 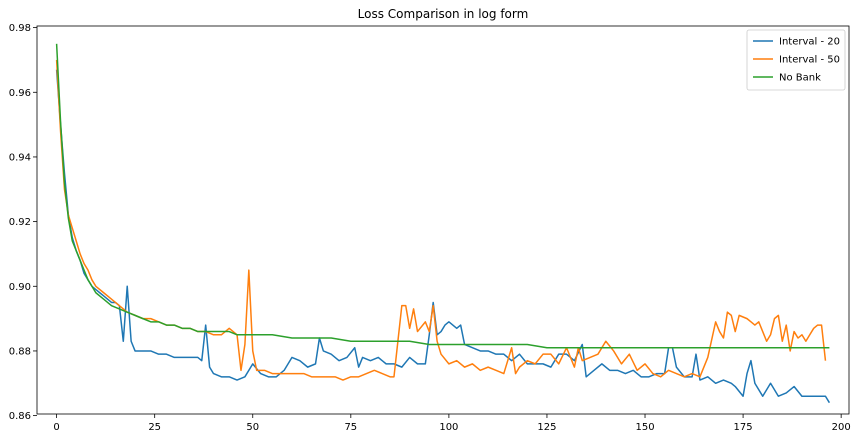 What do you see at coordinates (841, 427) in the screenshot?
I see `x-tick-label: 200` at bounding box center [841, 427].